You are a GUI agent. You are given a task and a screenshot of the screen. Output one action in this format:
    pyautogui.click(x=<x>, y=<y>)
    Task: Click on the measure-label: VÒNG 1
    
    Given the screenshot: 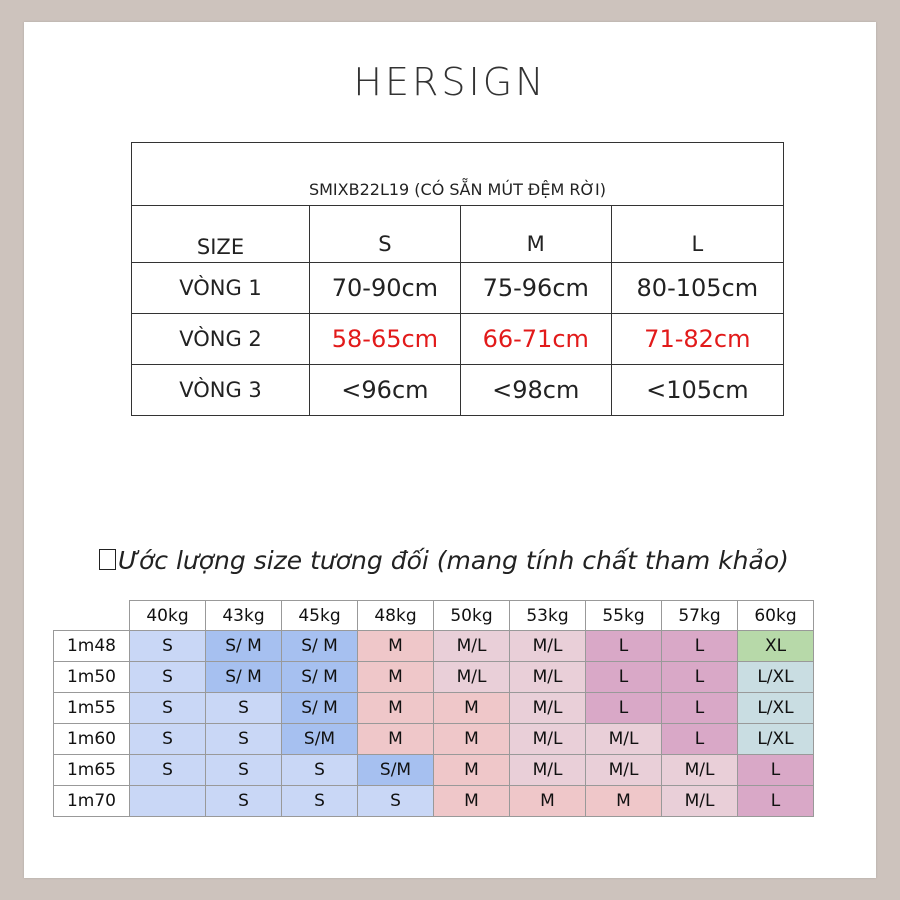 What is the action you would take?
    pyautogui.click(x=220, y=288)
    